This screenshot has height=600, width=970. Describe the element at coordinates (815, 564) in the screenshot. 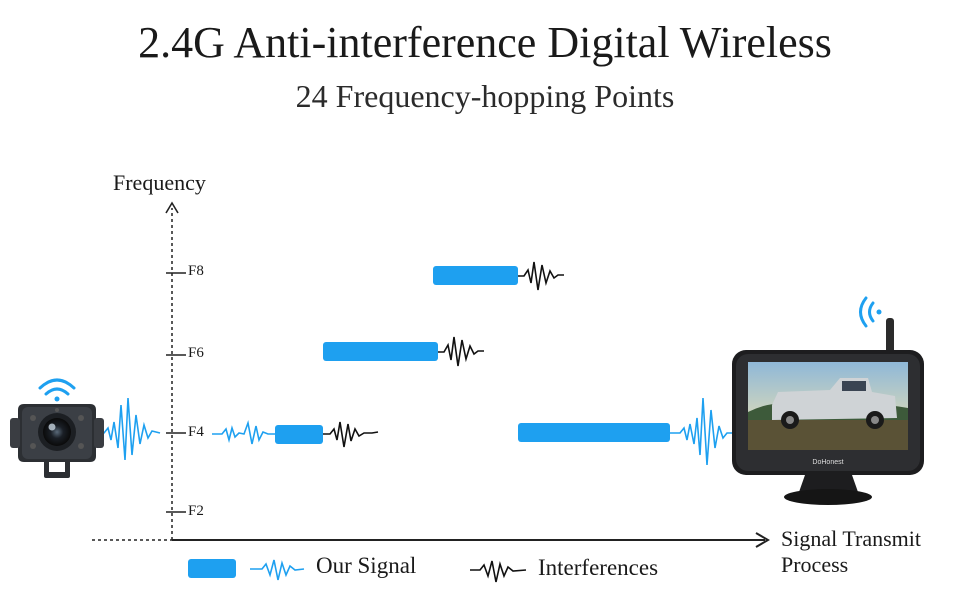

I see `x-axis-label-line2: Process` at that location.